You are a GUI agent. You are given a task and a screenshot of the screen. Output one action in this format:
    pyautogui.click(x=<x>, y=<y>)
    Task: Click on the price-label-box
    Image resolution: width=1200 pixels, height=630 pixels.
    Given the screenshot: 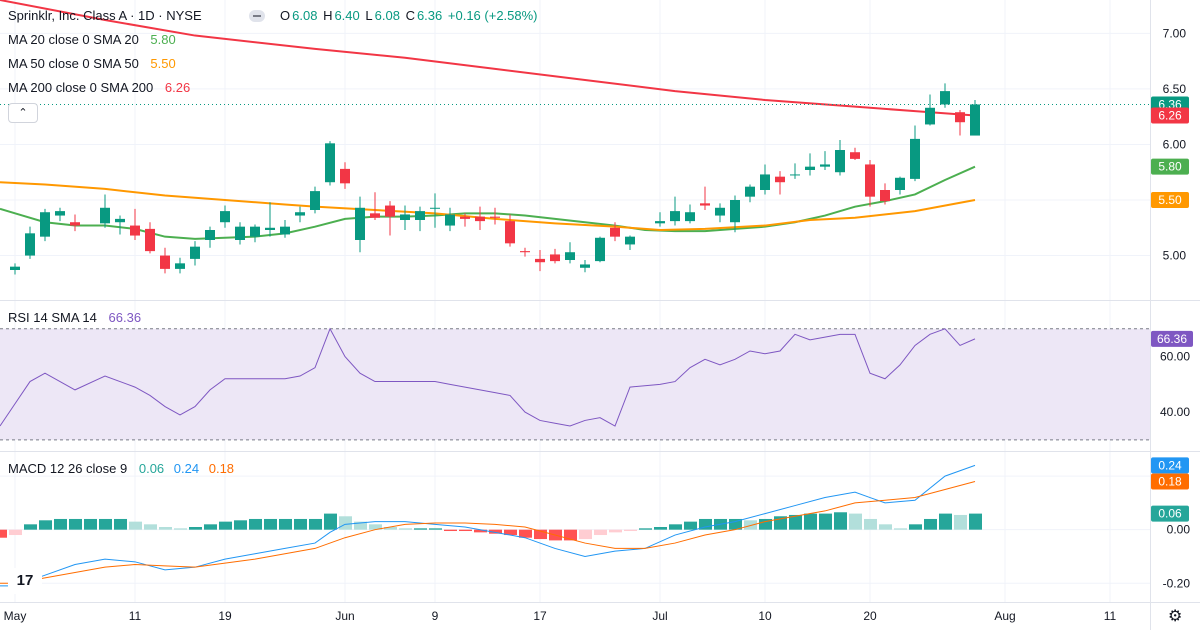 What is the action you would take?
    pyautogui.click(x=1170, y=115)
    